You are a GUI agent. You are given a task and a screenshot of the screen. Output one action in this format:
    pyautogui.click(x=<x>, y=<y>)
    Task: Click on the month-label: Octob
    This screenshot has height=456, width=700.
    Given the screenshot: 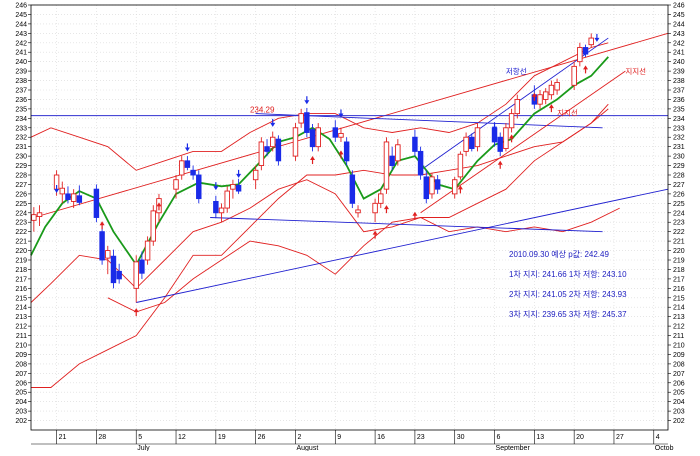 What is the action you would take?
    pyautogui.click(x=664, y=448)
    